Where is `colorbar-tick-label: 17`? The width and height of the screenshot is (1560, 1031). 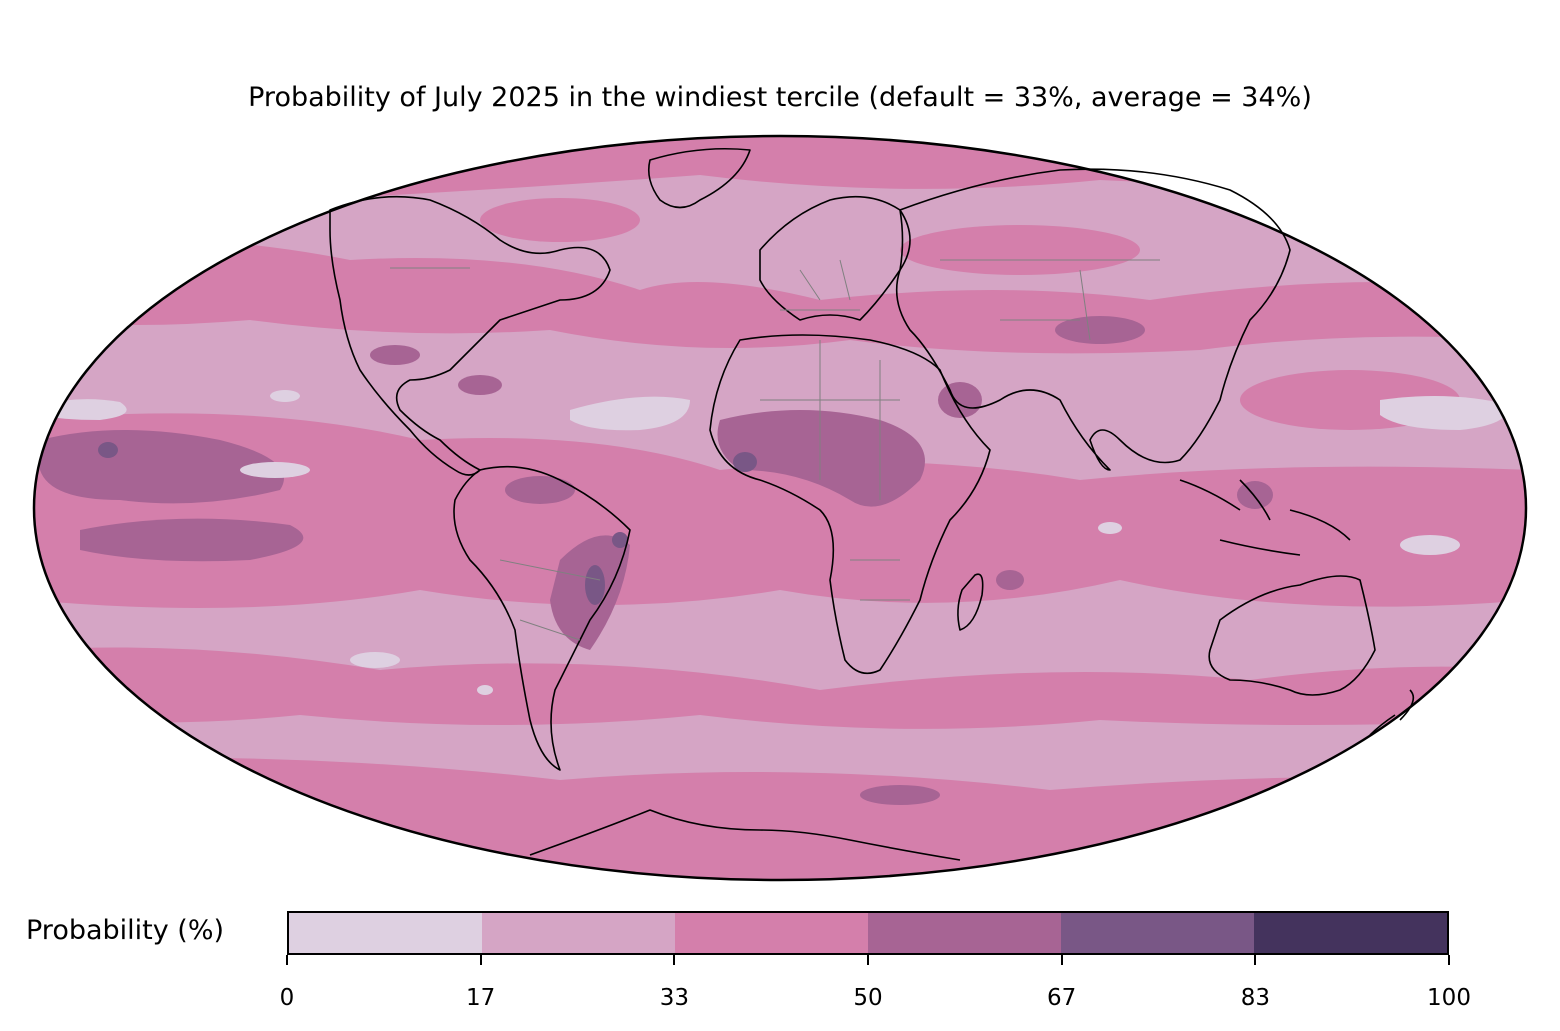 colorbar-tick-label: 17 is located at coordinates (481, 998).